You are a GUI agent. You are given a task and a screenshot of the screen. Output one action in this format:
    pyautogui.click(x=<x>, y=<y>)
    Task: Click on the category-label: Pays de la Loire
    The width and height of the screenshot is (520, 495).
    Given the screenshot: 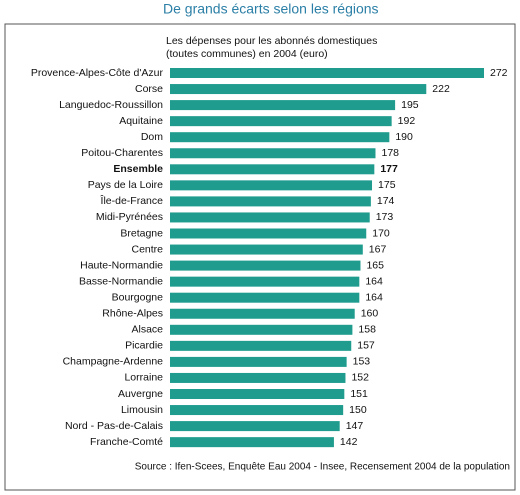 What is the action you would take?
    pyautogui.click(x=125, y=185)
    